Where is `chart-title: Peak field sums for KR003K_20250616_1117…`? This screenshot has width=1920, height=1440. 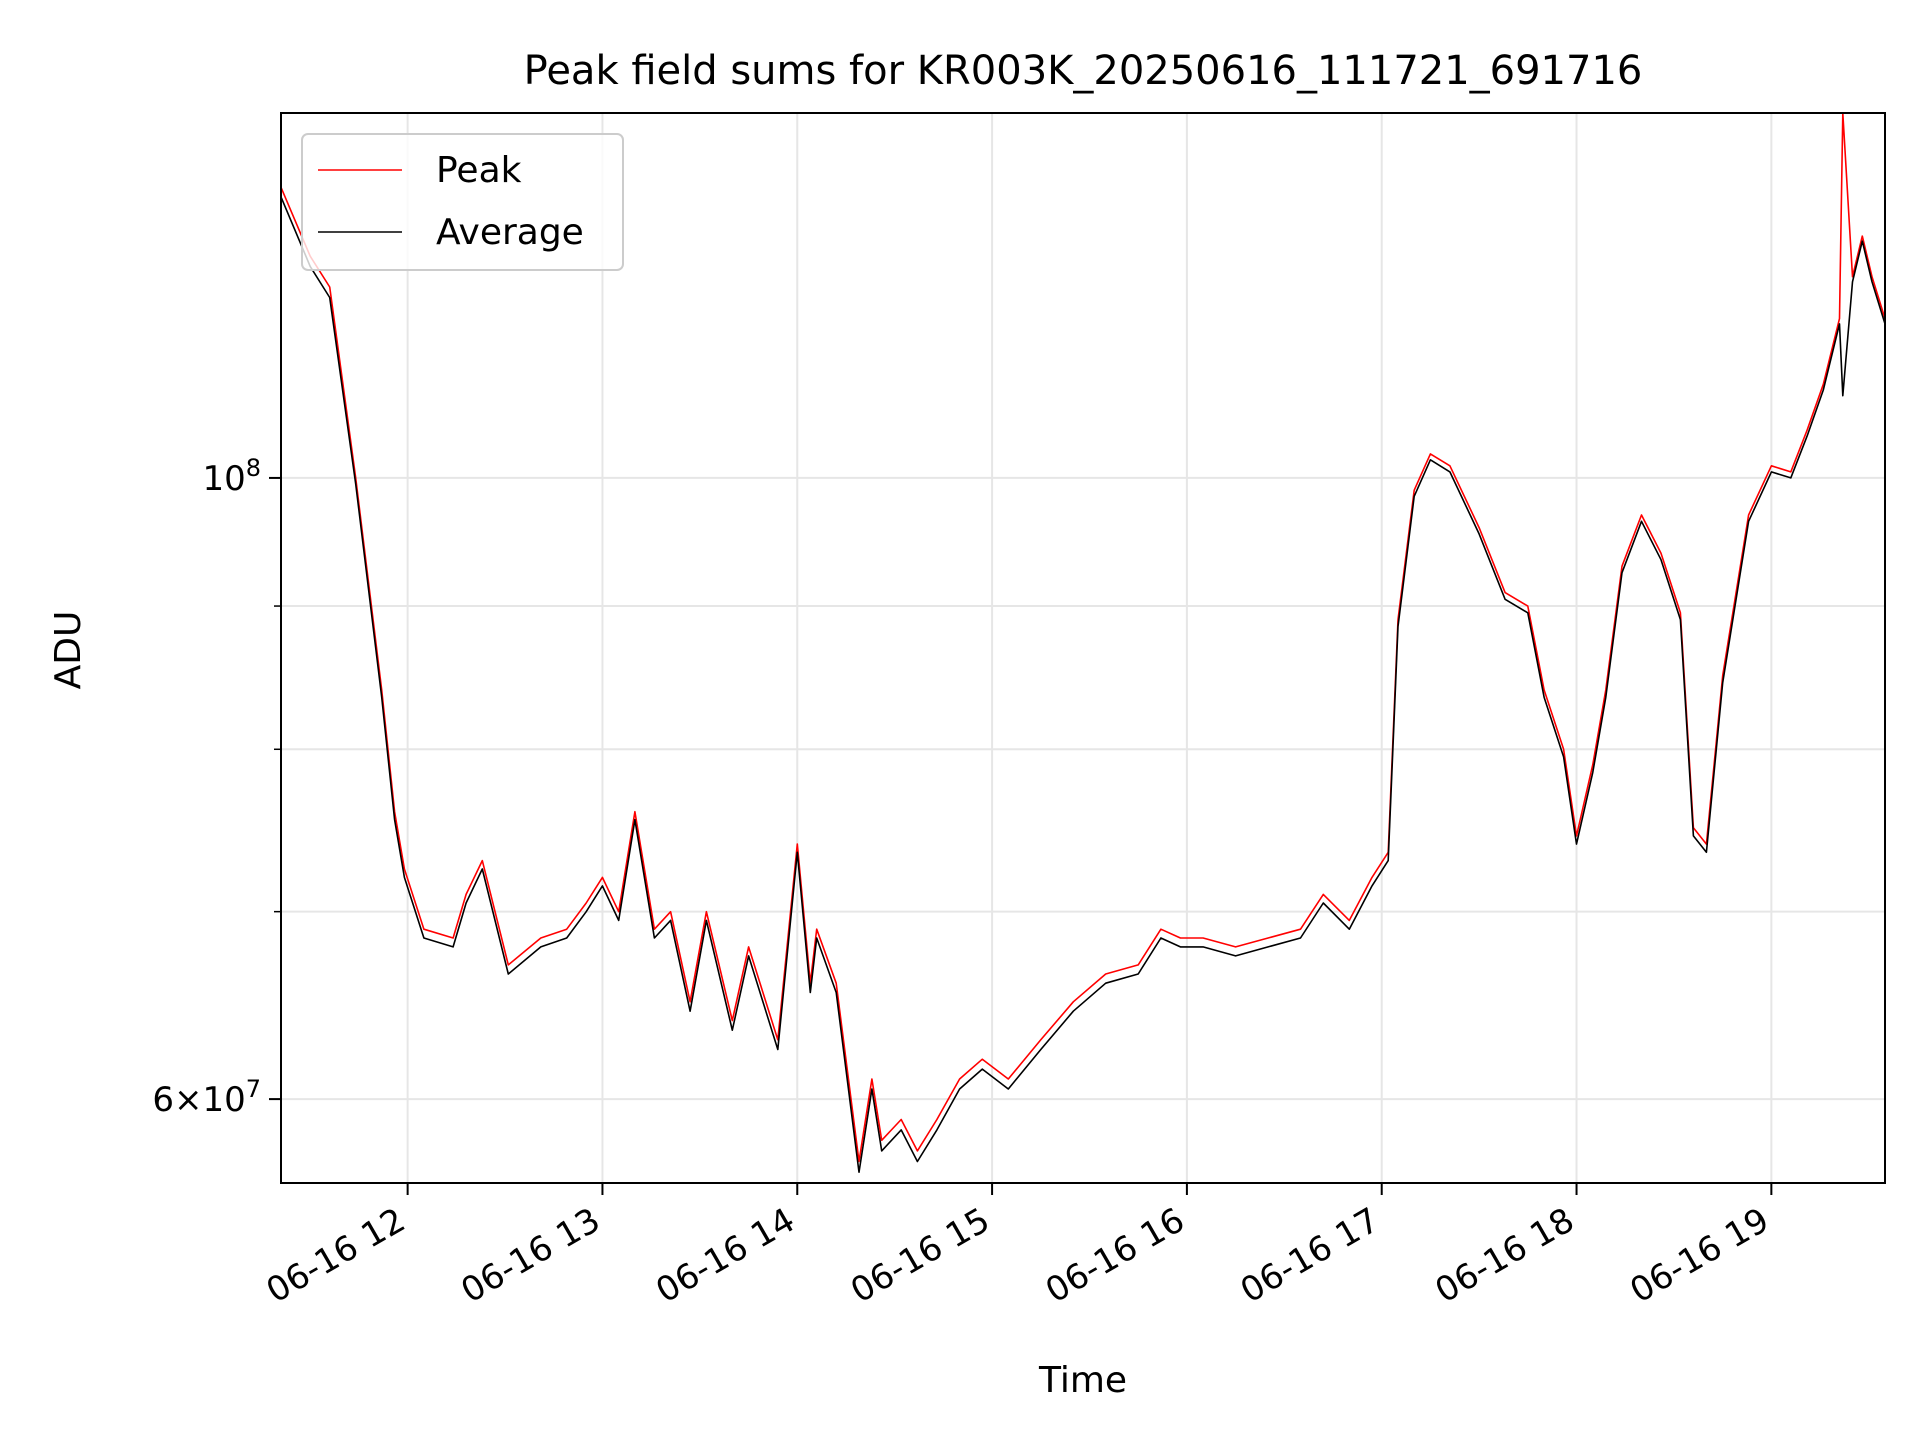 chart-title: Peak field sums for KR003K_20250616_1117… is located at coordinates (1083, 71).